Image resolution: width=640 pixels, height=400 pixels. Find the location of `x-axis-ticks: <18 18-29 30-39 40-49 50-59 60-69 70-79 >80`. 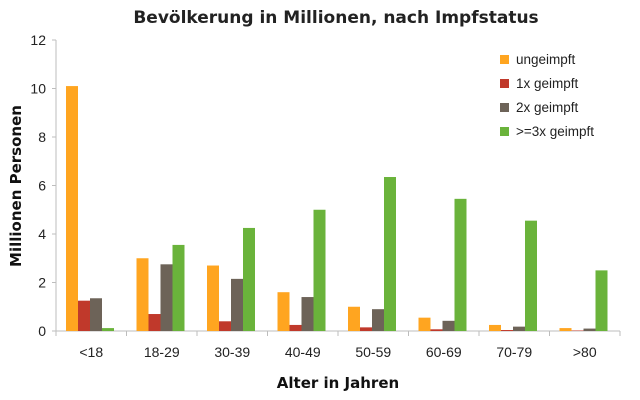

x-axis-ticks: <18 18-29 30-39 40-49 50-59 60-69 70-79 >80 is located at coordinates (338, 345).